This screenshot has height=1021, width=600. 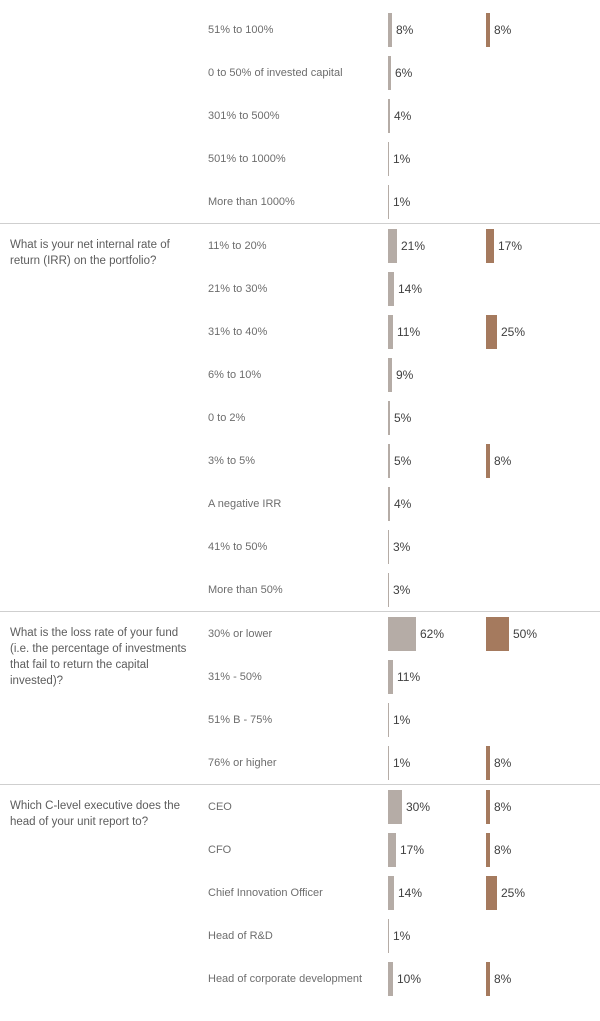 What do you see at coordinates (432, 633) in the screenshot?
I see `gray-bar-value-label: 62%` at bounding box center [432, 633].